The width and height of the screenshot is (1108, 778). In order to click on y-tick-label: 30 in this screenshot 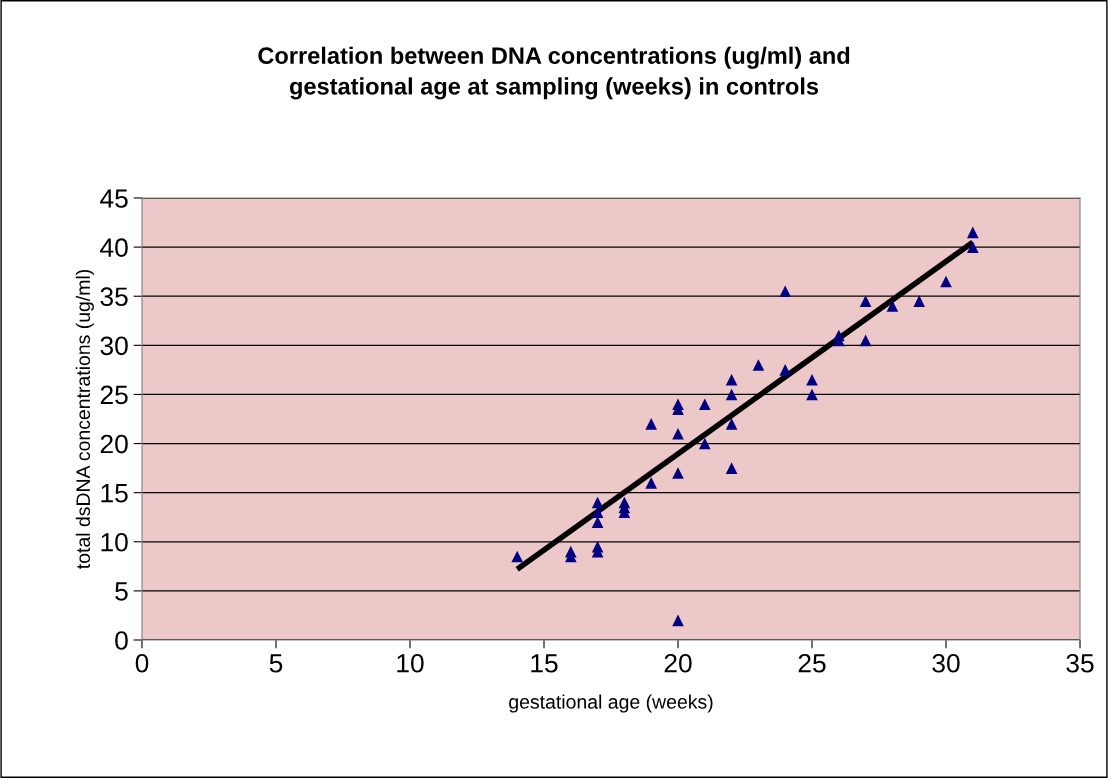, I will do `click(114, 346)`.